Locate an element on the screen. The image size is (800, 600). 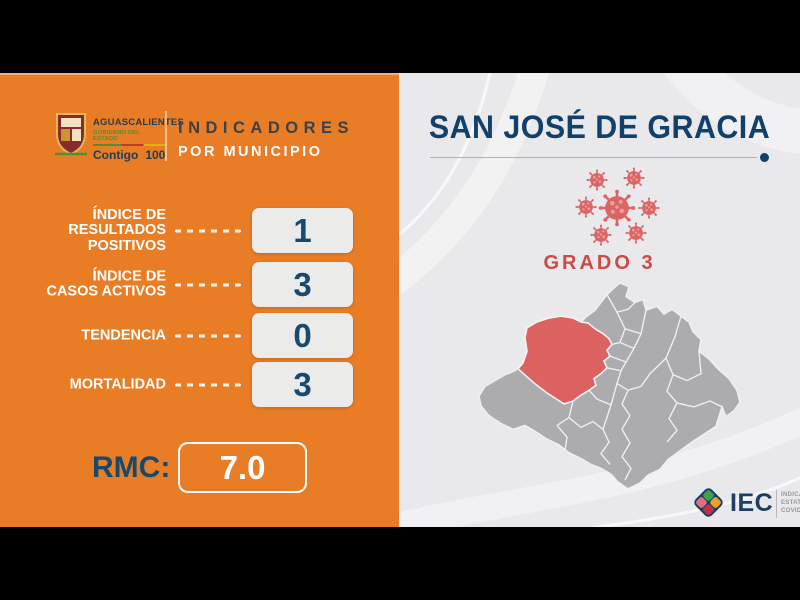
indicator-value: 0 is located at coordinates (302, 335).